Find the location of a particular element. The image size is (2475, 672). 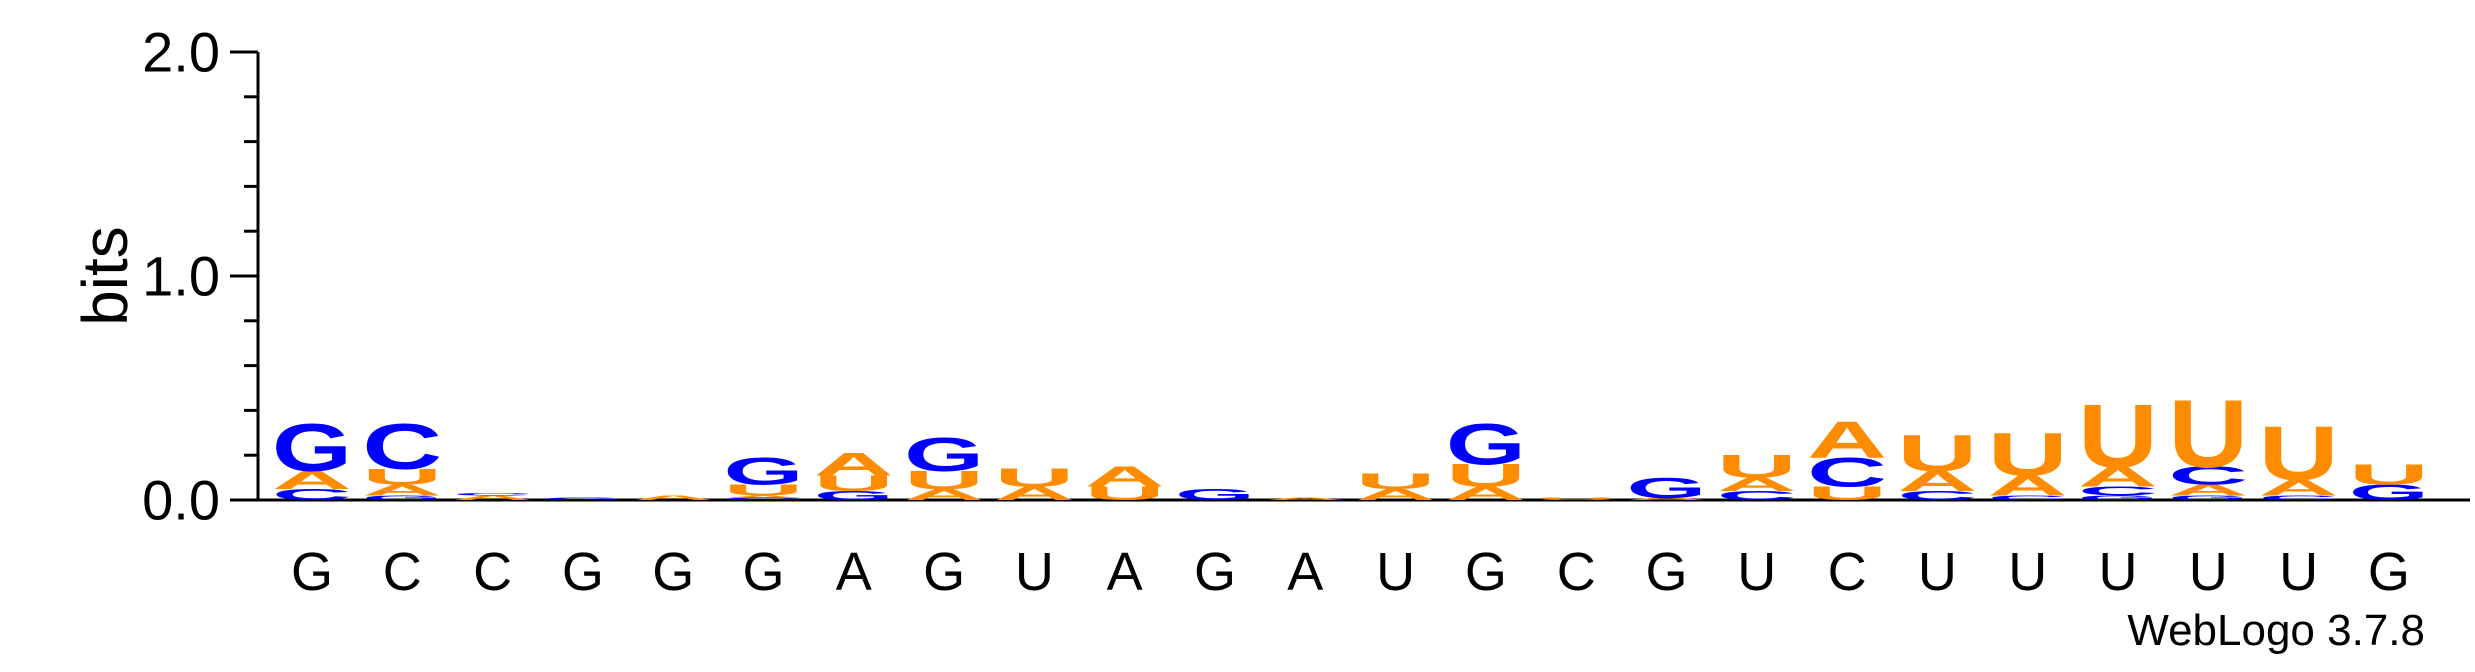

stack-position-12: A is located at coordinates (1305, 499).